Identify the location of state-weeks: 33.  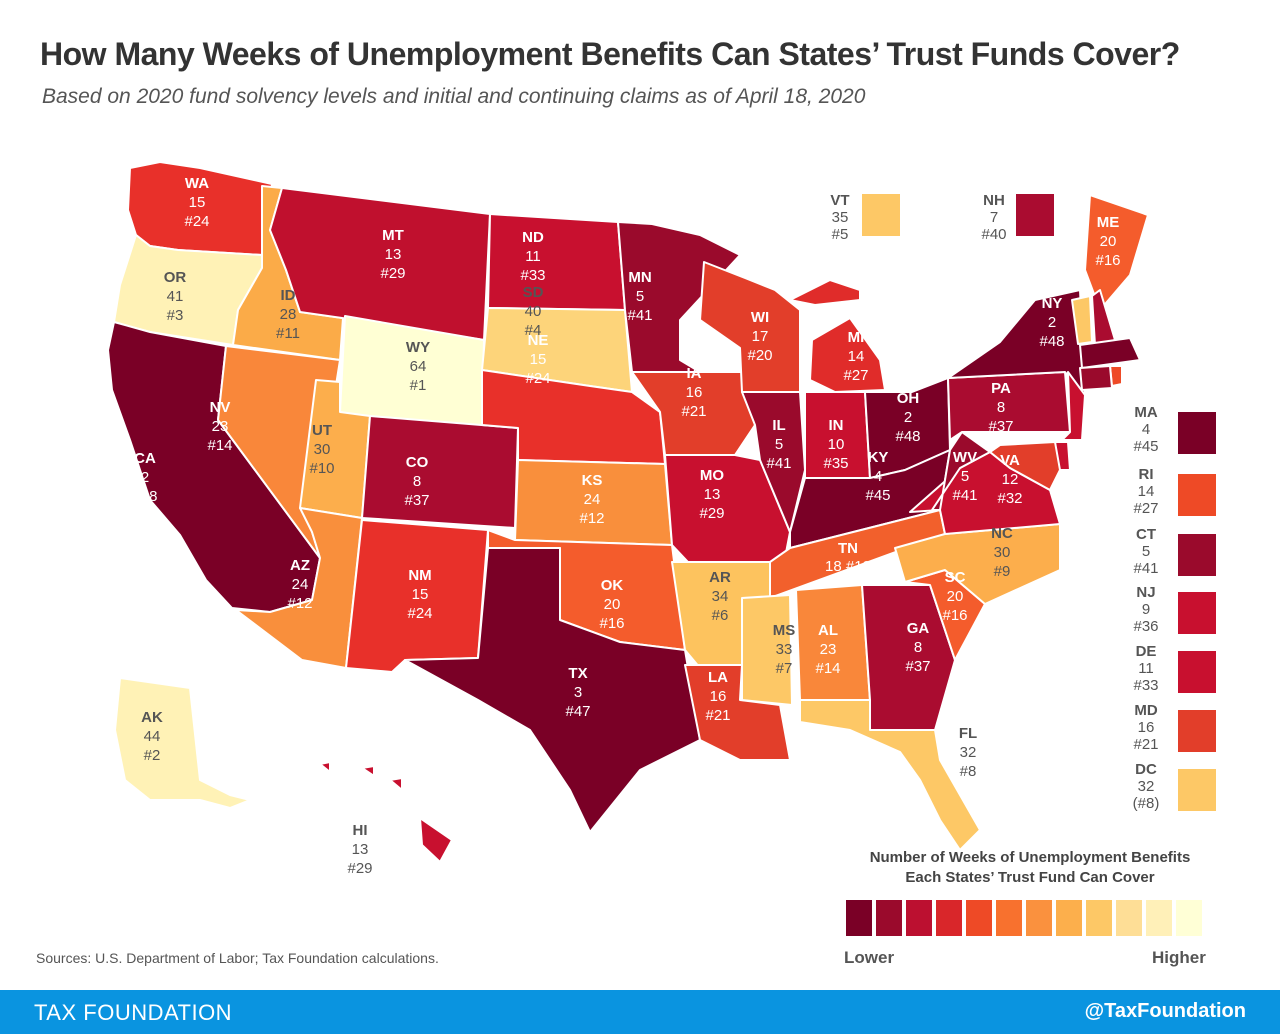
(784, 649).